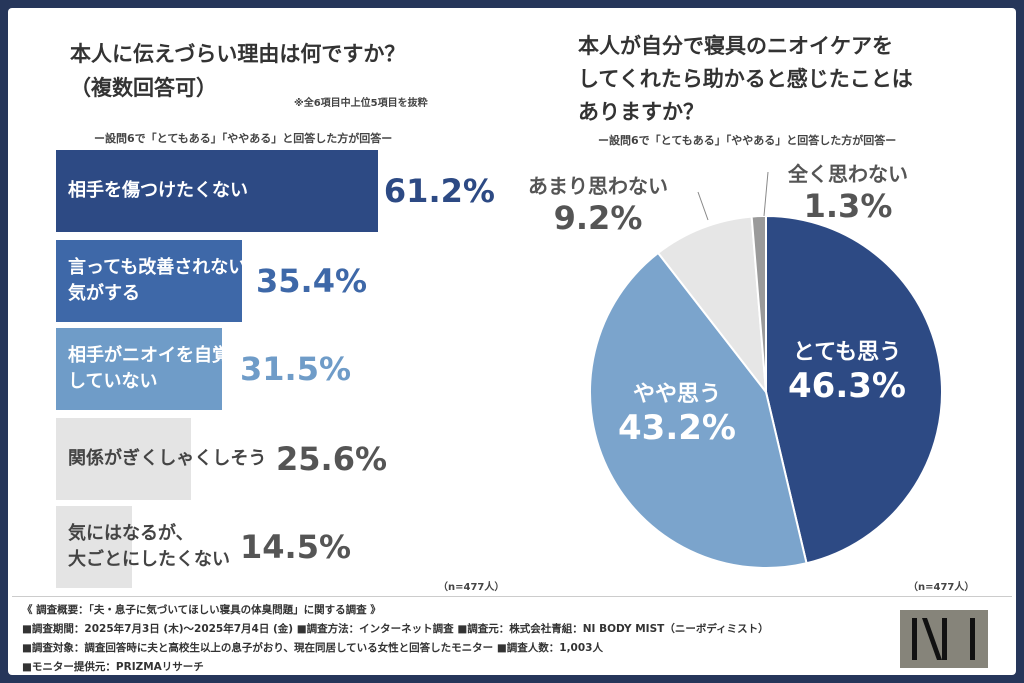 This screenshot has height=683, width=1024. Describe the element at coordinates (735, 46) in the screenshot. I see `pie-title-line: 本人が自分で寝具のニオイケアを` at that location.